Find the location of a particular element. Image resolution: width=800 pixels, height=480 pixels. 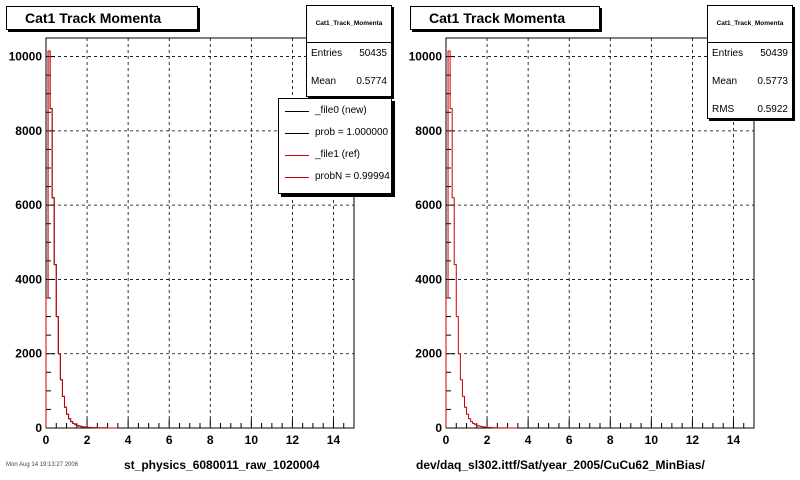

timestamp-footer: Mon Aug 14 19:13:27 2006 is located at coordinates (42, 465).